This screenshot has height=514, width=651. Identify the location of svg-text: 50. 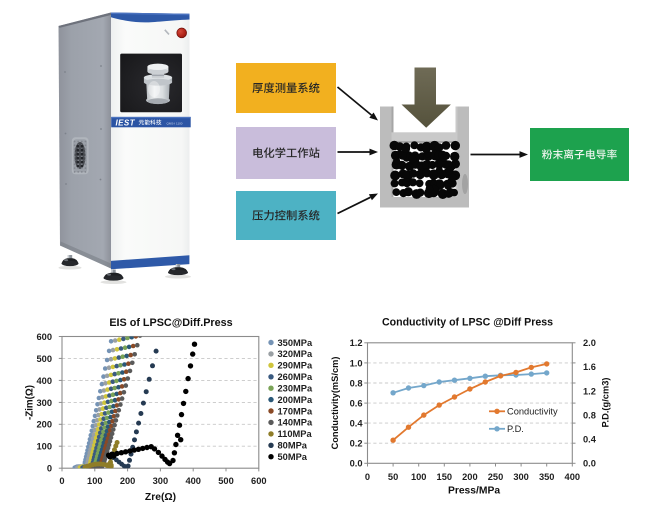
(393, 477).